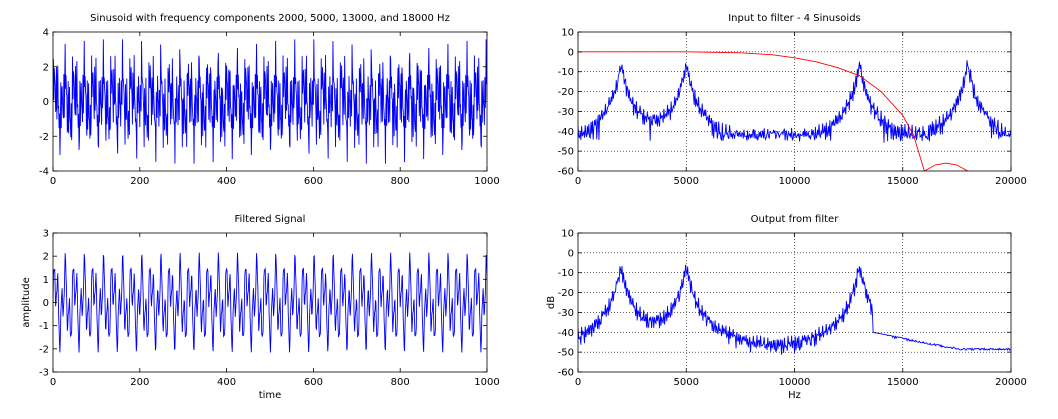 The image size is (1058, 419). What do you see at coordinates (270, 395) in the screenshot?
I see `xlabel-time: time` at bounding box center [270, 395].